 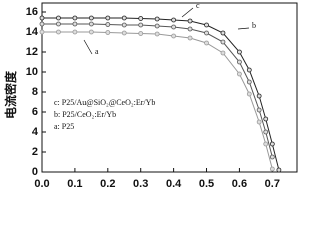 I want to click on x-tick-label: 0.2, so click(x=107, y=184).